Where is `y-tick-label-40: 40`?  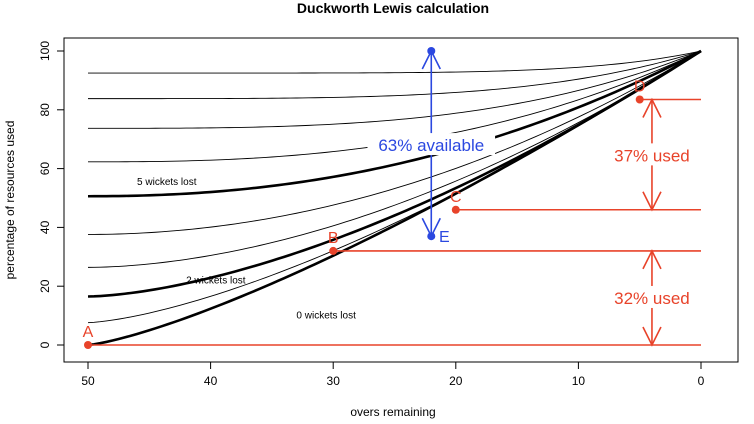 y-tick-label-40: 40 is located at coordinates (45, 227).